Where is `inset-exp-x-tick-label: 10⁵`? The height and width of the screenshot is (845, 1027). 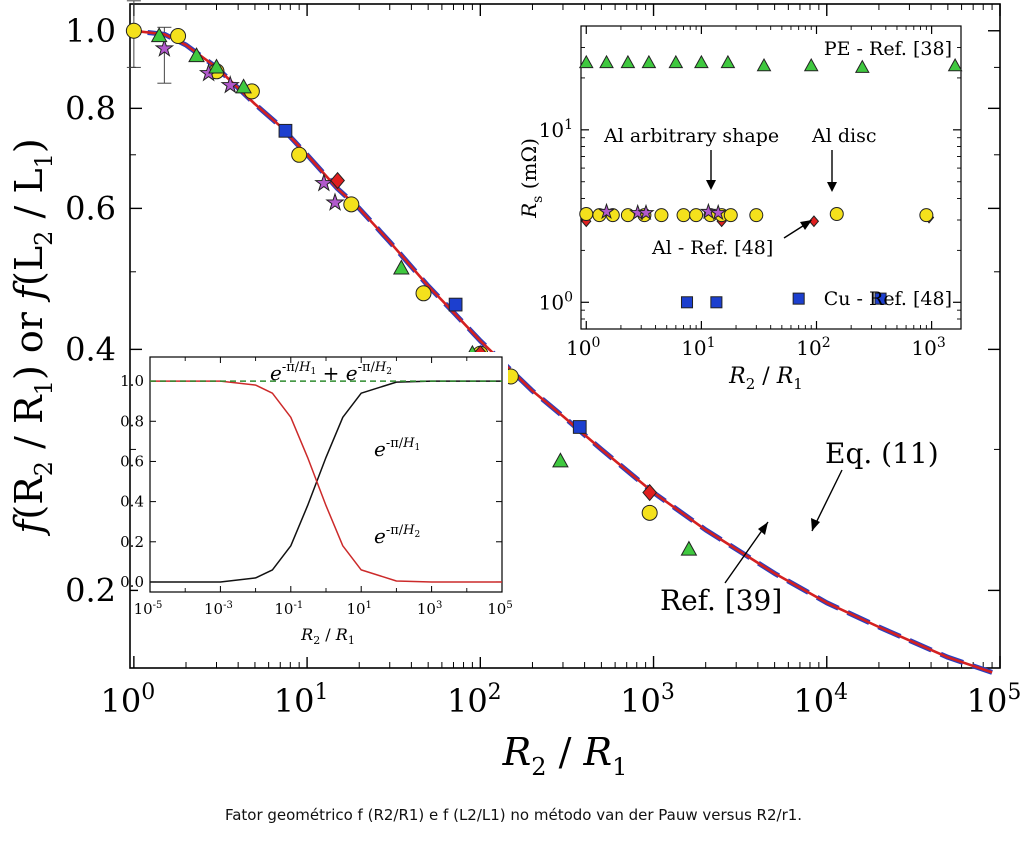 inset-exp-x-tick-label: 10⁵ is located at coordinates (499, 609).